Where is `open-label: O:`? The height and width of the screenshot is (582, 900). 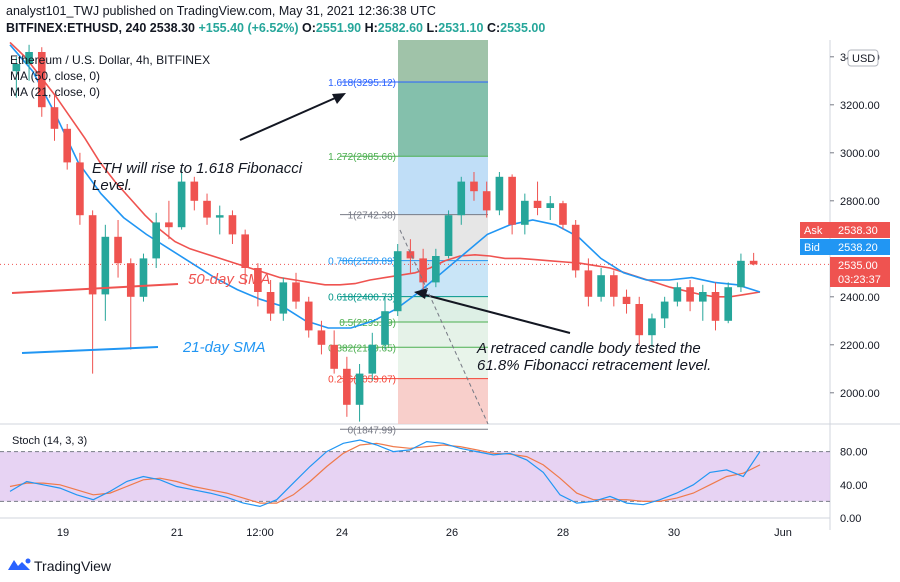 open-label: O: is located at coordinates (309, 28).